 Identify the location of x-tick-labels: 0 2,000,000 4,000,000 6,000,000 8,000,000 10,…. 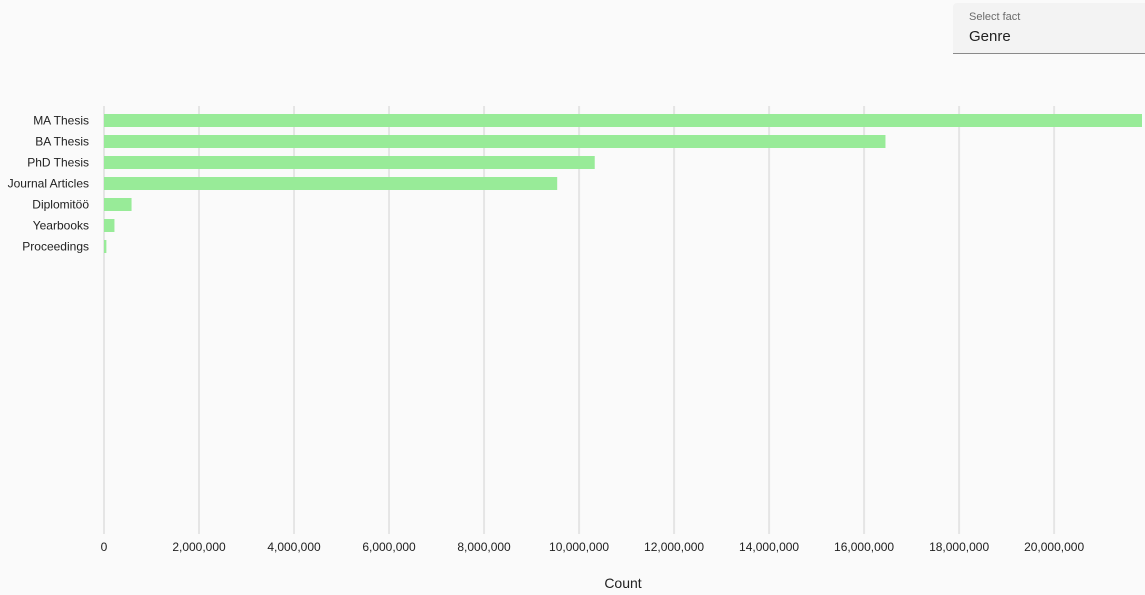
(593, 547).